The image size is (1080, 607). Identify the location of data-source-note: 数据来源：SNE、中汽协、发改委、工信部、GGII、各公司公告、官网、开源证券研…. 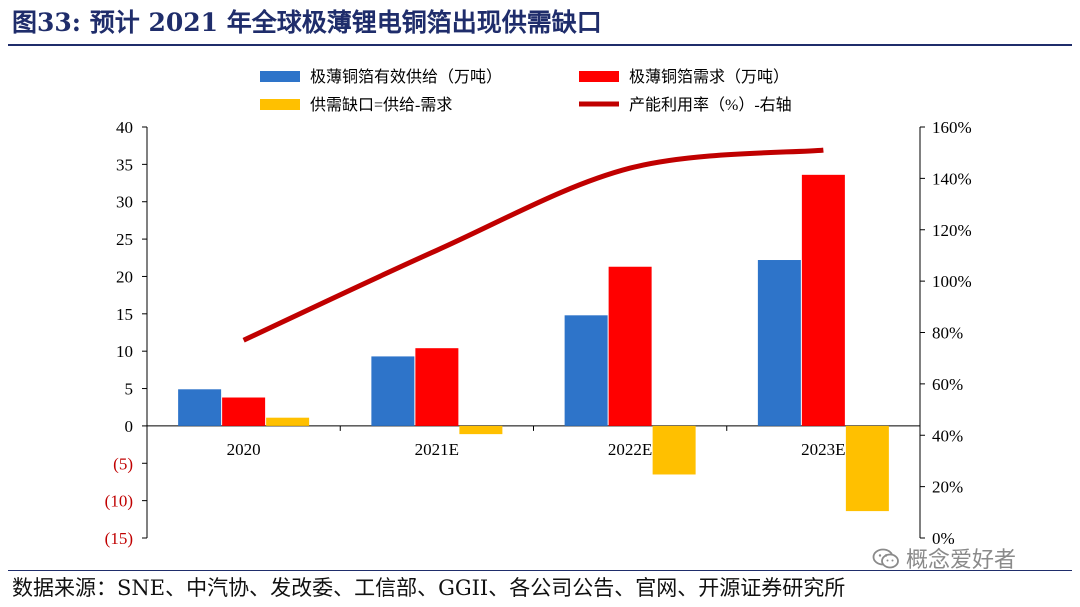
(429, 588).